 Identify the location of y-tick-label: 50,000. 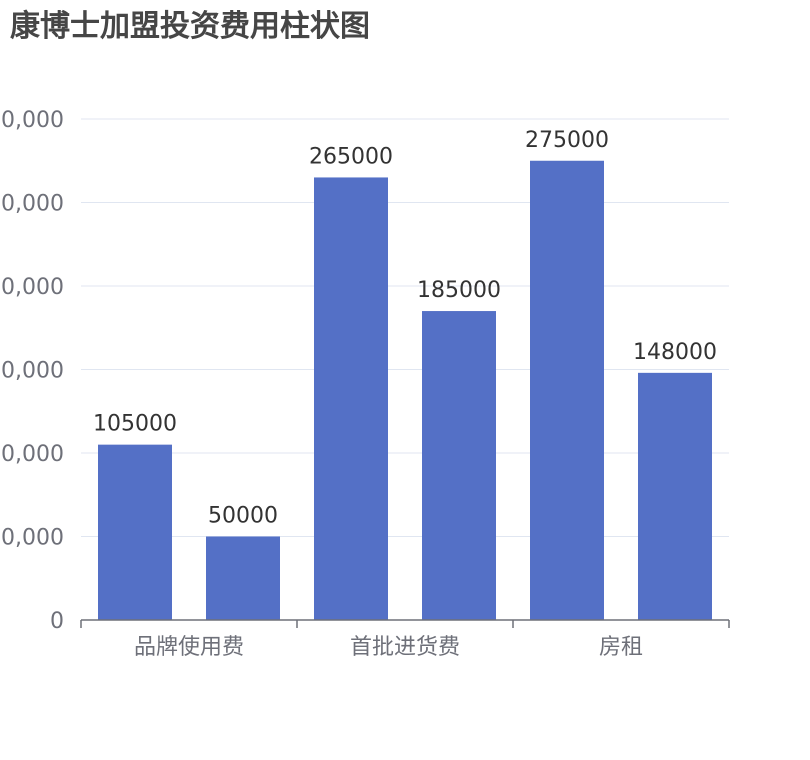
(32, 538).